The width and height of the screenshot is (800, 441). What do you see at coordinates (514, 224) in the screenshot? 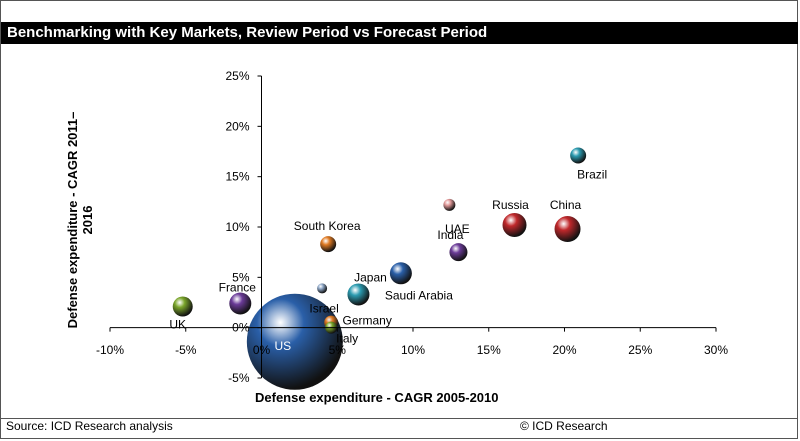
I see `bubble-russia` at bounding box center [514, 224].